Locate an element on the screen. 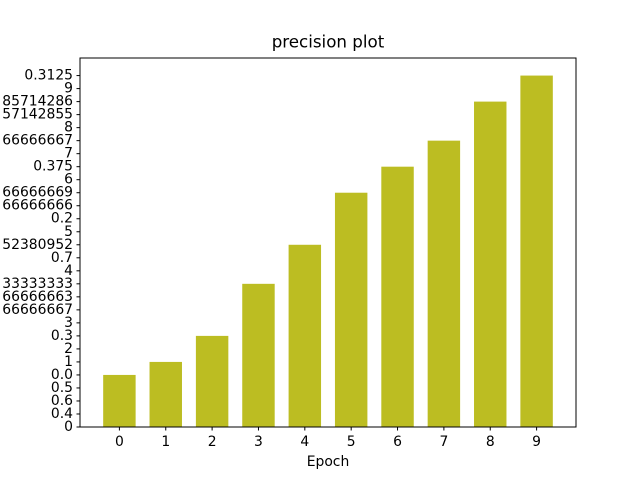 The image size is (640, 480). y-tick-label: 7 is located at coordinates (68, 154).